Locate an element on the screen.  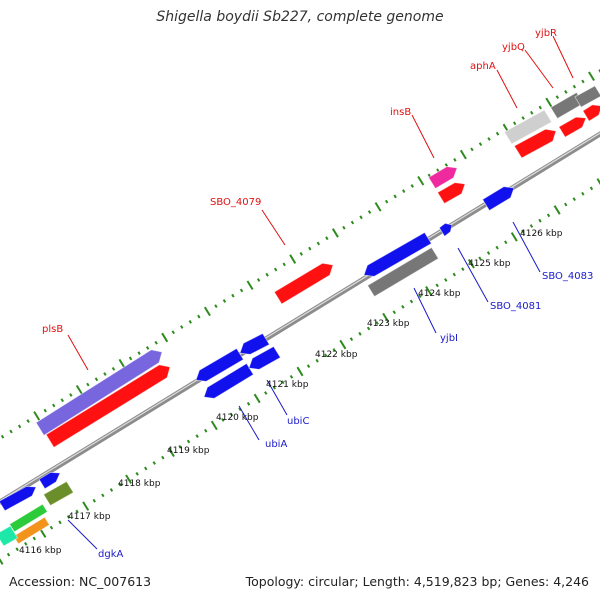
feature-yjbI-gray is located at coordinates (403, 272).